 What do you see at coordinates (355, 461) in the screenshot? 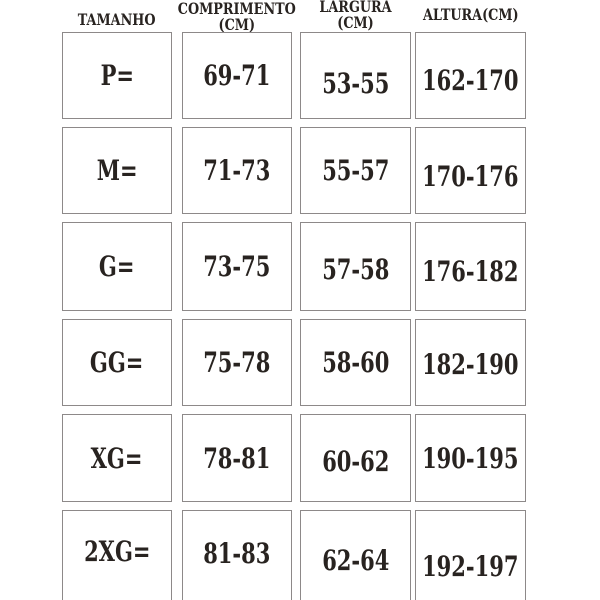
I see `largura-value: 60-62` at bounding box center [355, 461].